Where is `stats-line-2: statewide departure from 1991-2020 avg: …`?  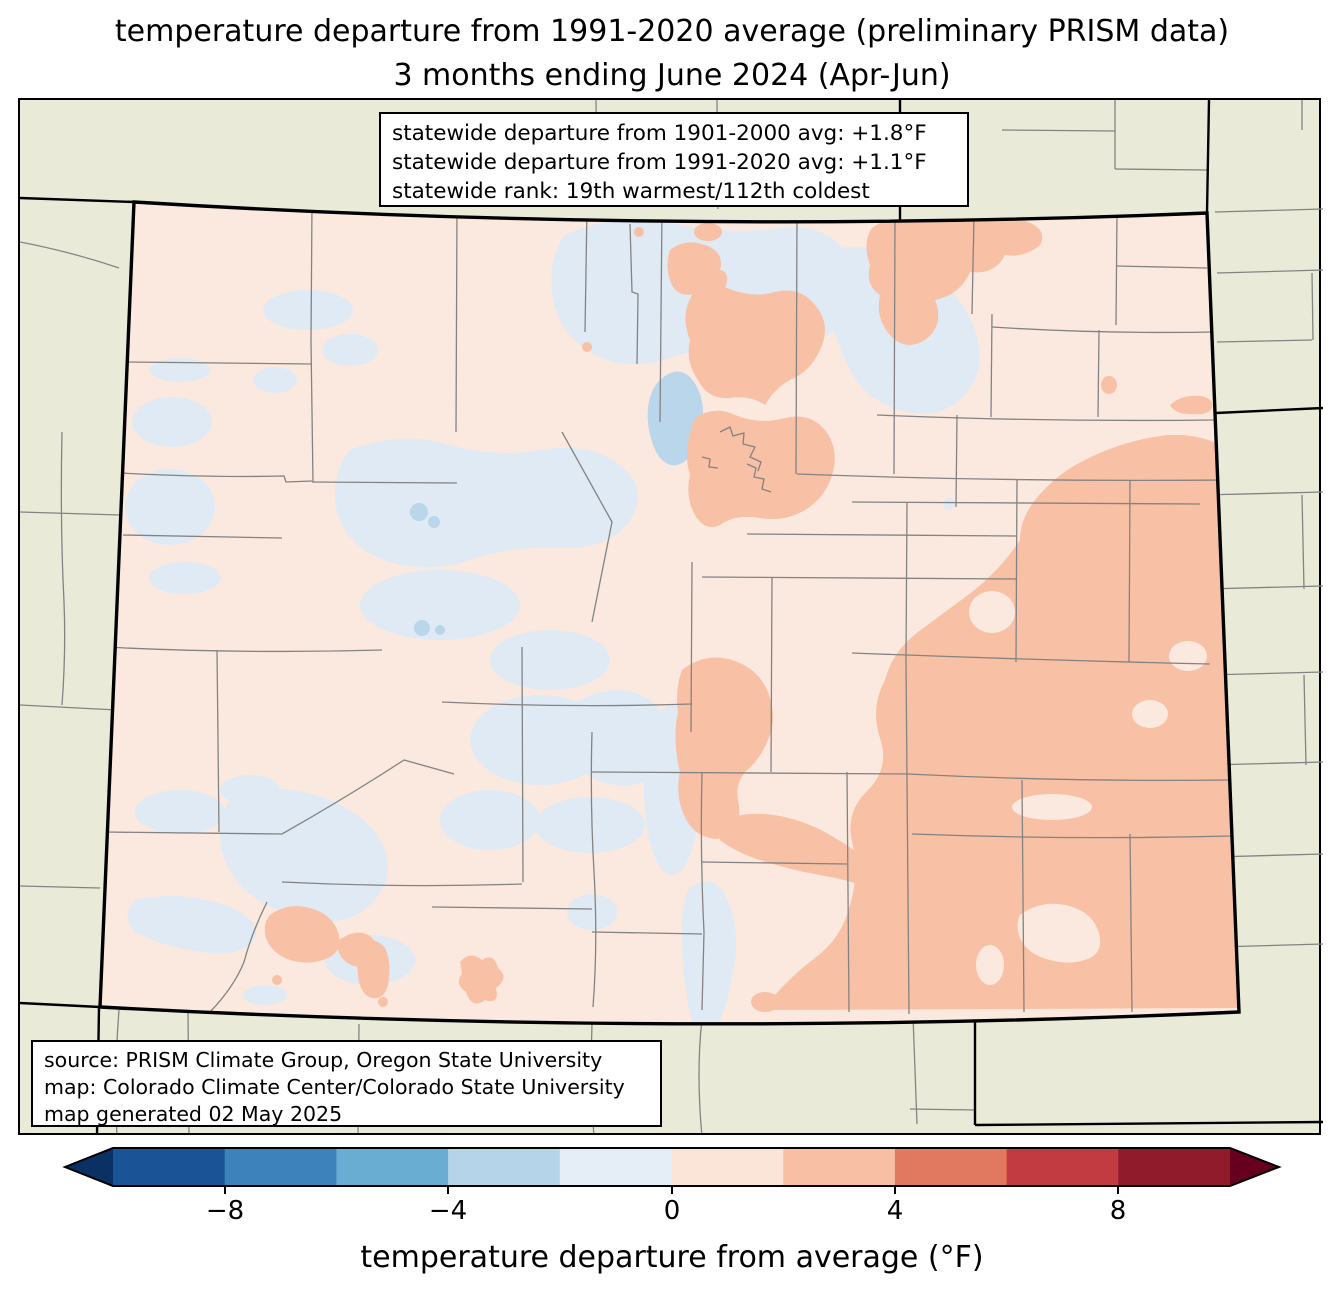
stats-line-2: statewide departure from 1991-2020 avg: … is located at coordinates (659, 162).